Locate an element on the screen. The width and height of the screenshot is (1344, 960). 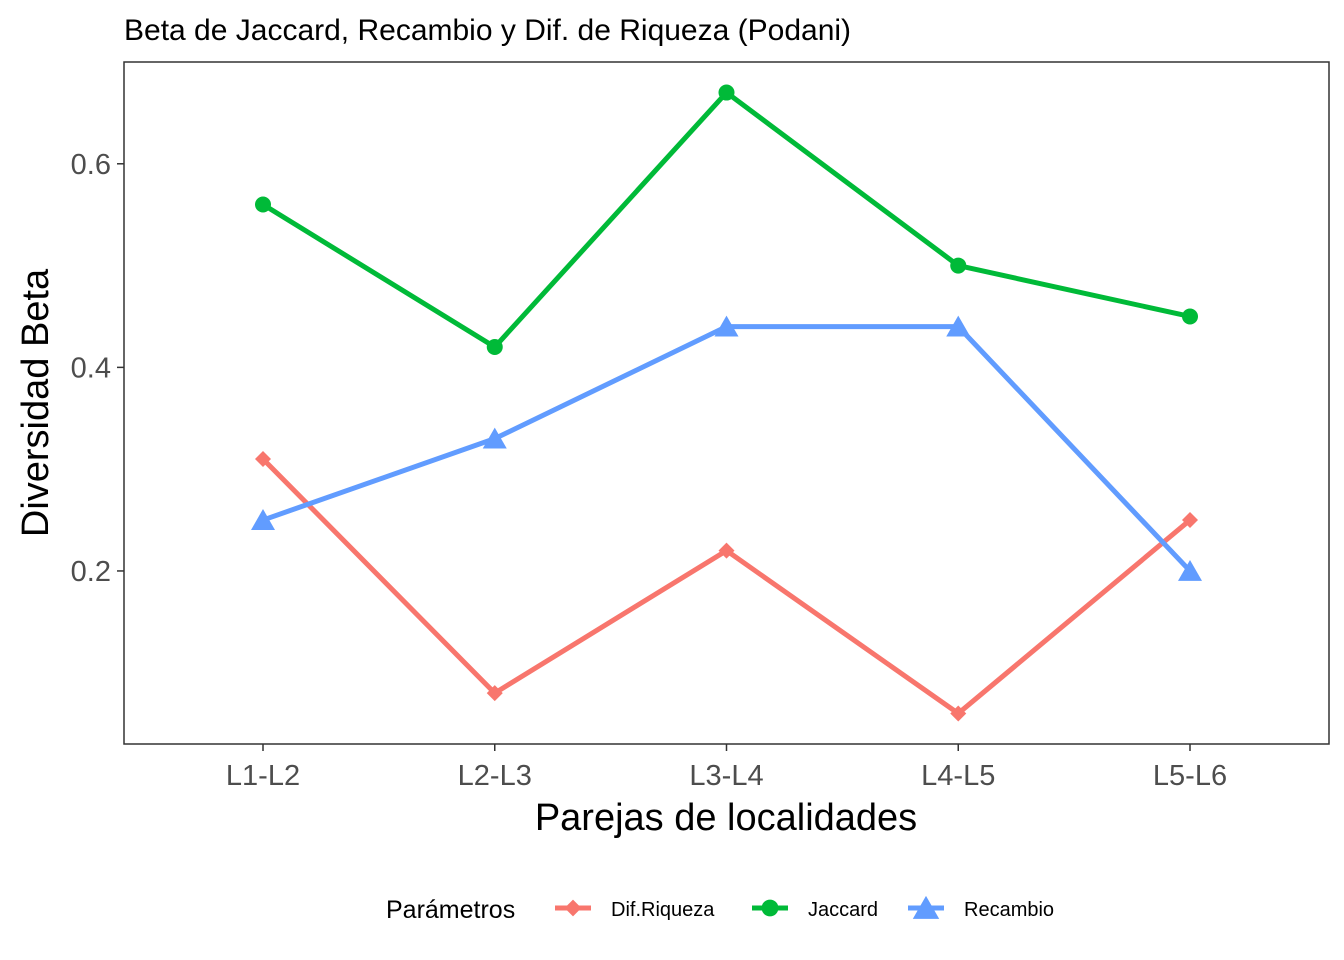
x-axis-title: Parejas de localidades is located at coordinates (726, 818).